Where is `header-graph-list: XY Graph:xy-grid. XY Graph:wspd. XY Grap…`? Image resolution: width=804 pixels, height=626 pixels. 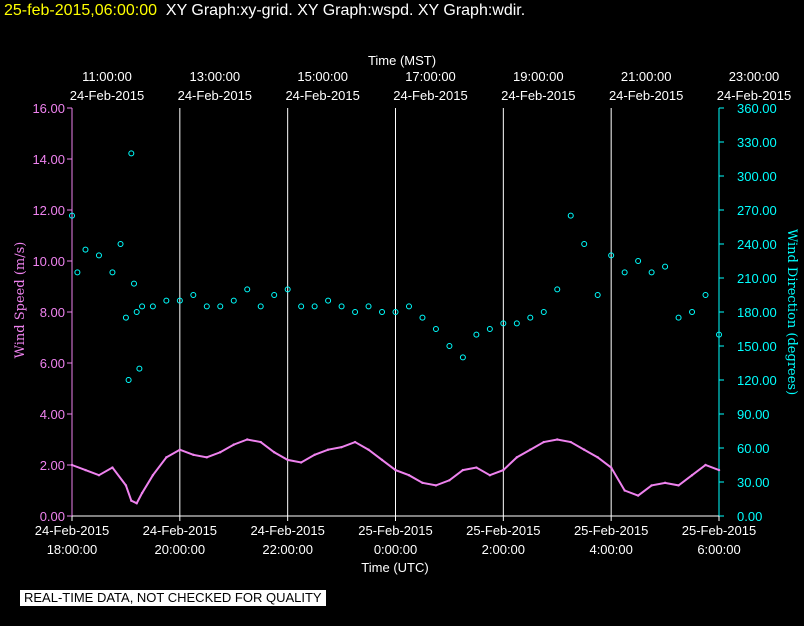 header-graph-list: XY Graph:xy-grid. XY Graph:wspd. XY Grap… is located at coordinates (345, 10).